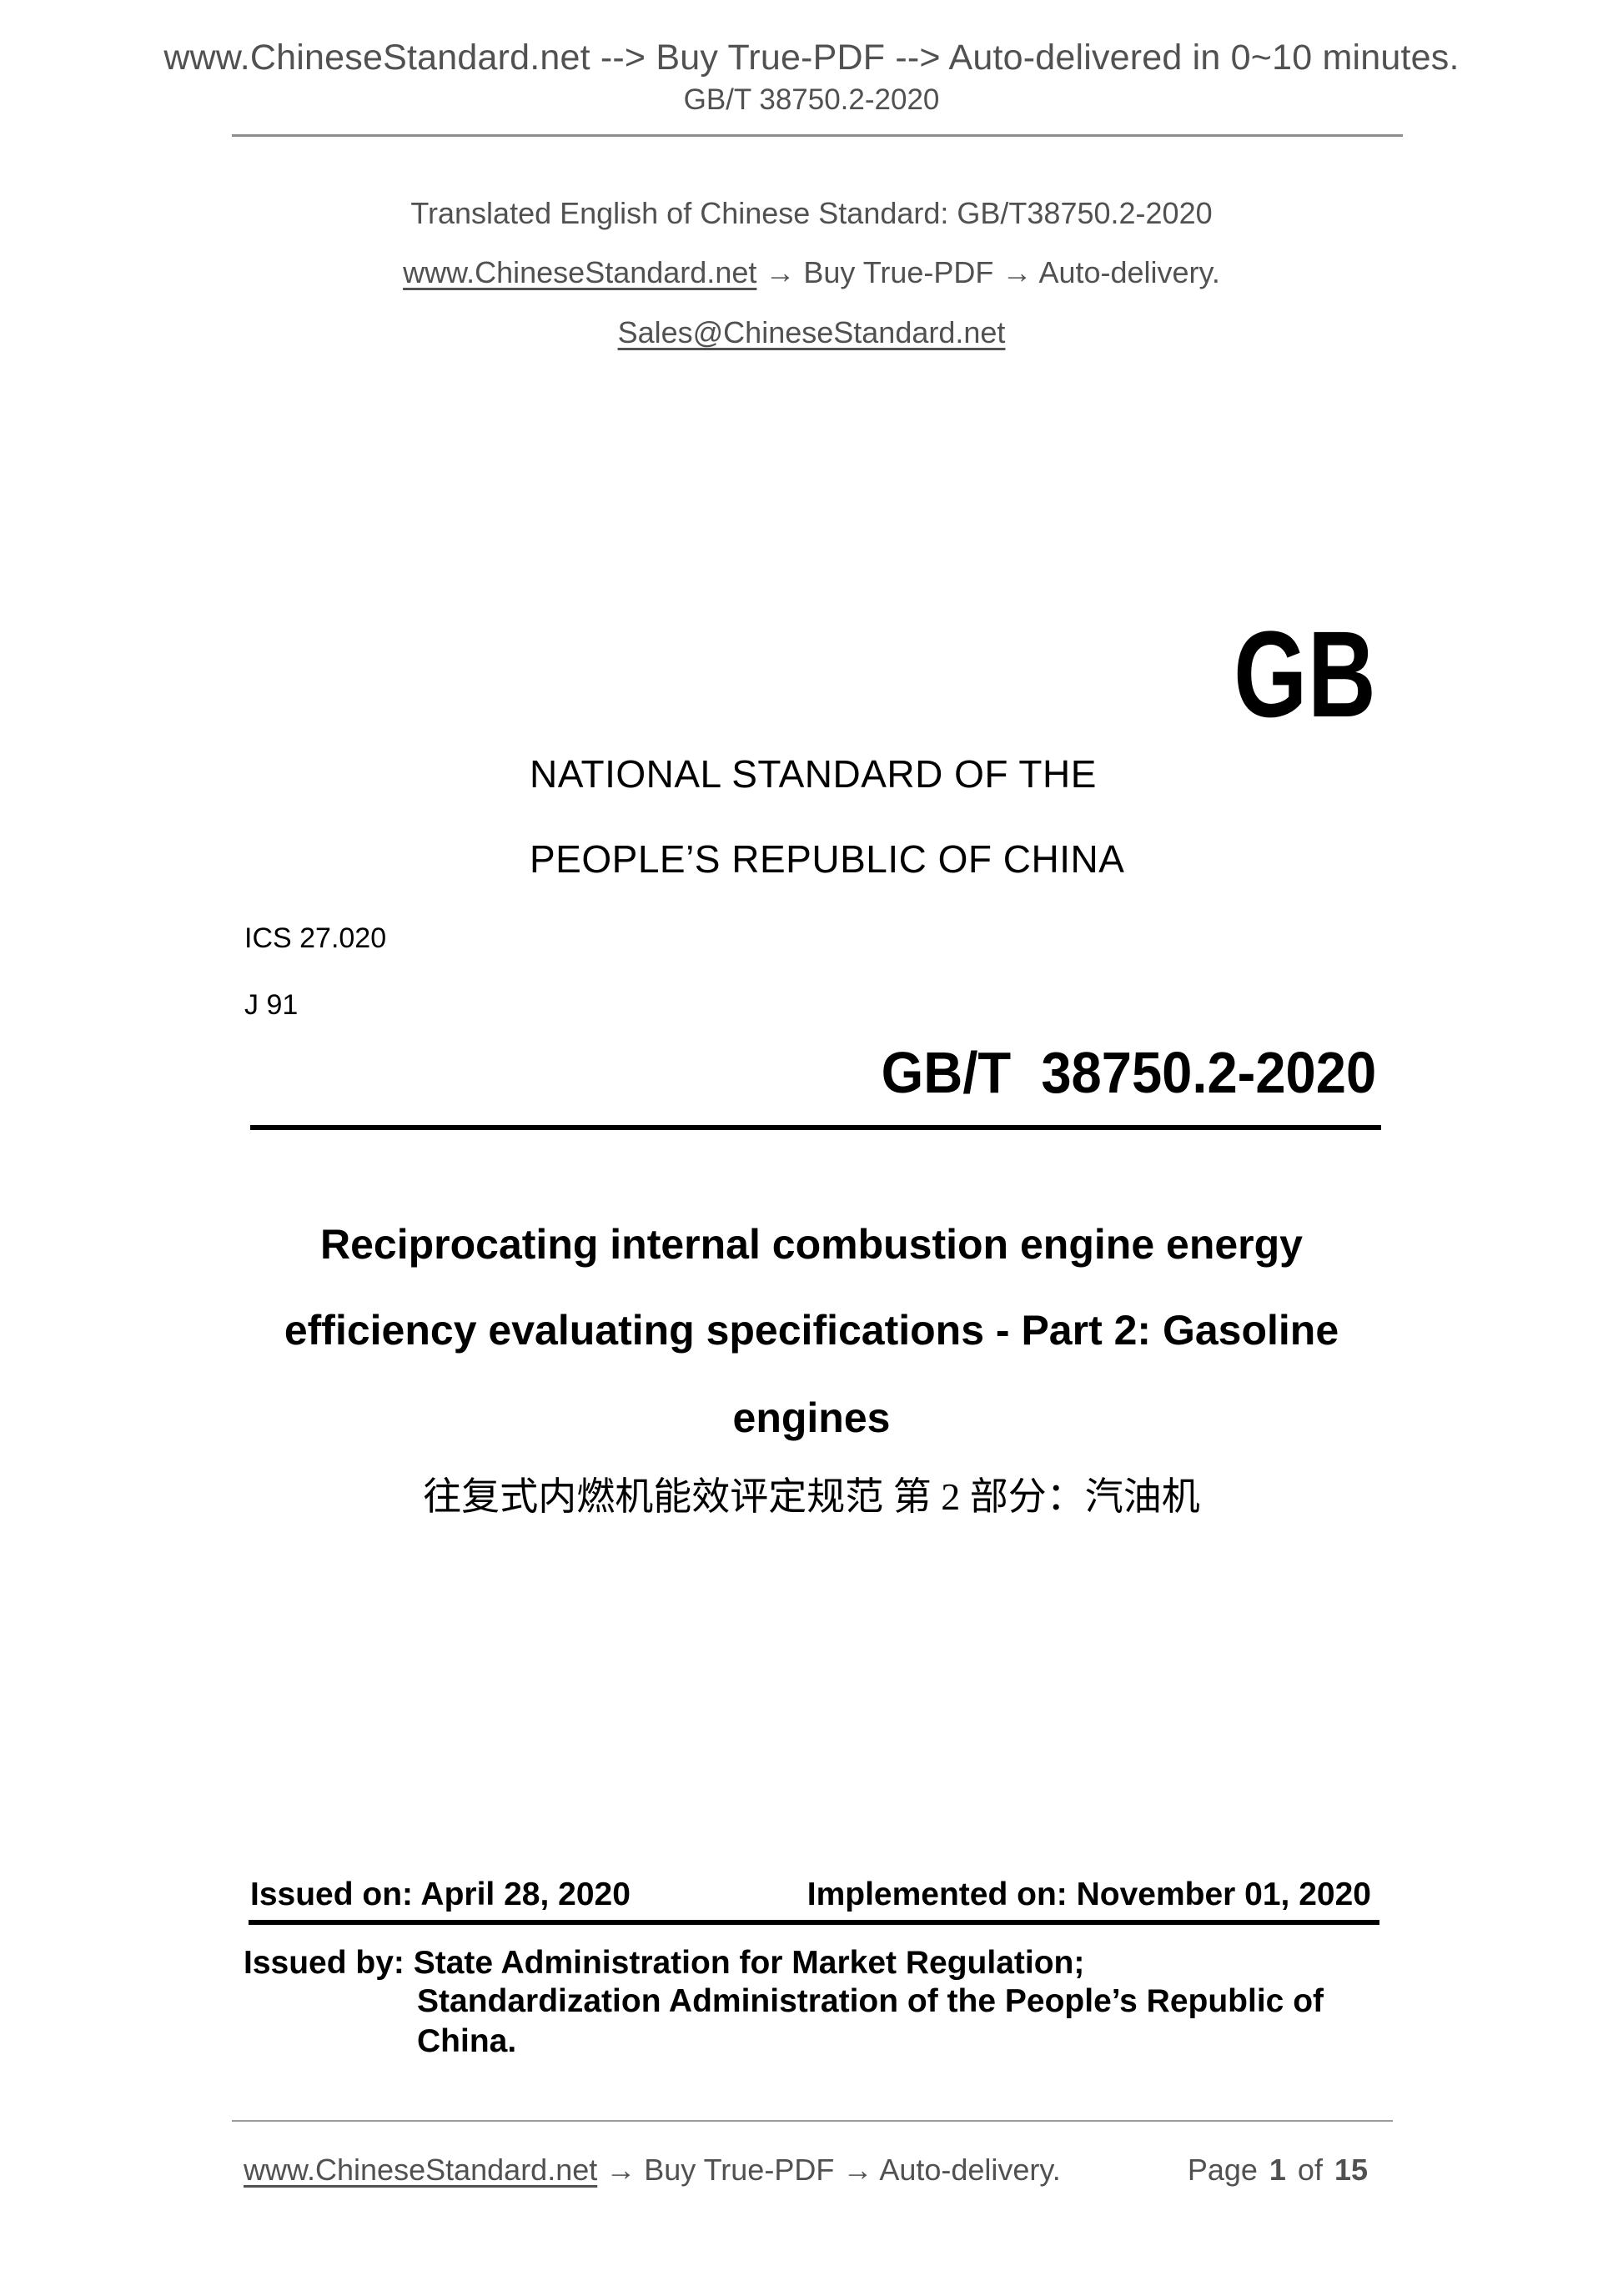  Describe the element at coordinates (580, 272) in the screenshot. I see `website-link: www.ChineseStandard.net` at that location.